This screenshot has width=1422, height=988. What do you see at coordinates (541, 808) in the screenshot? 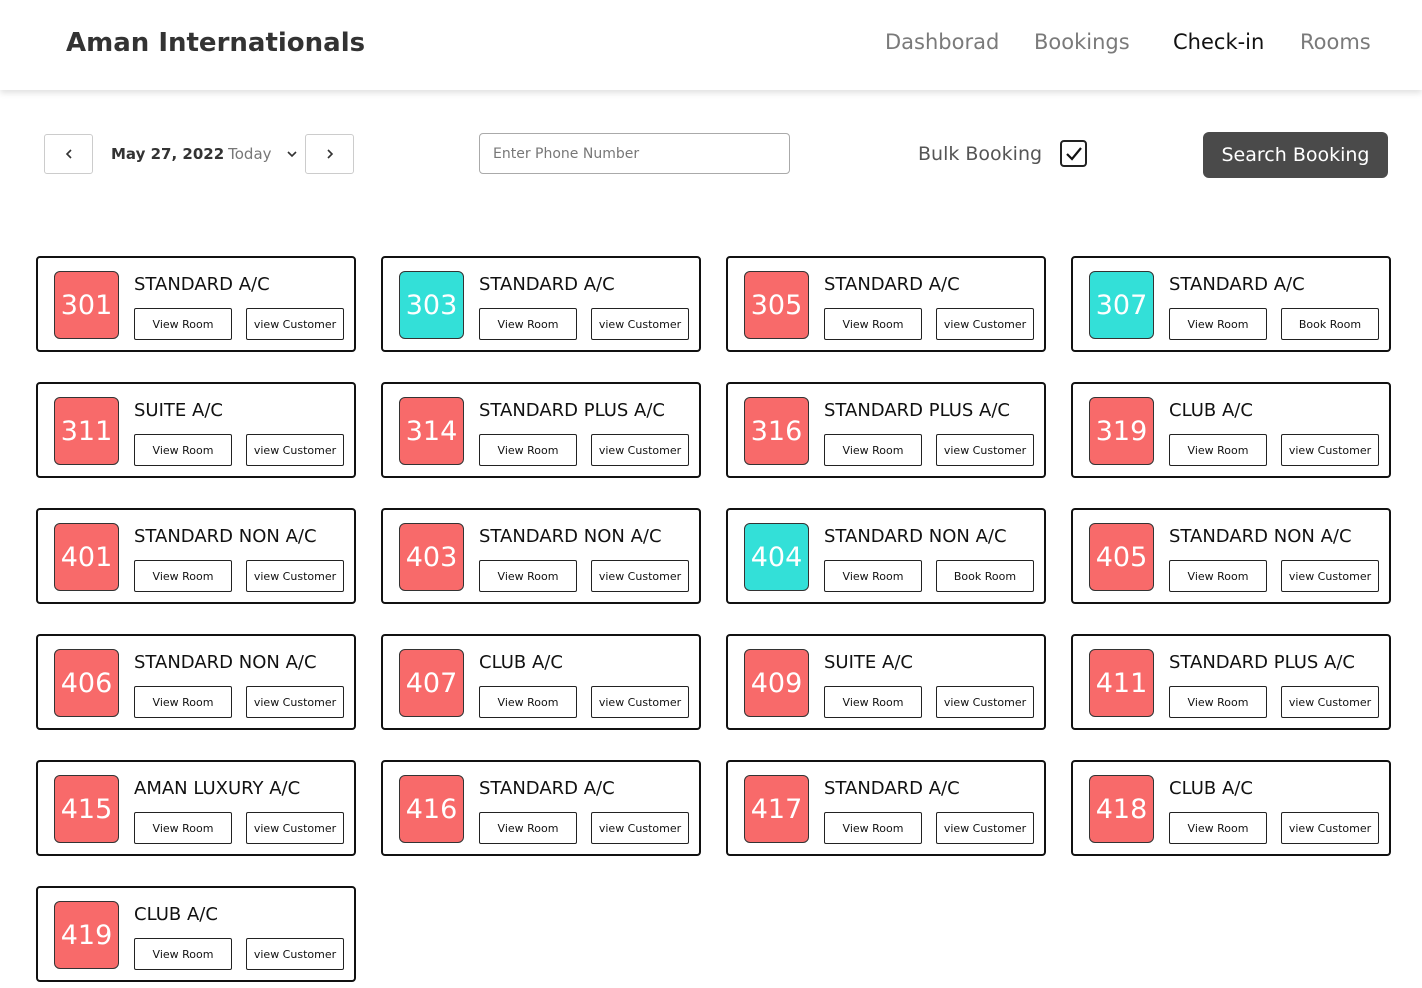
I see `room-card: 416 STANDARD A/C View Room view Customer` at bounding box center [541, 808].